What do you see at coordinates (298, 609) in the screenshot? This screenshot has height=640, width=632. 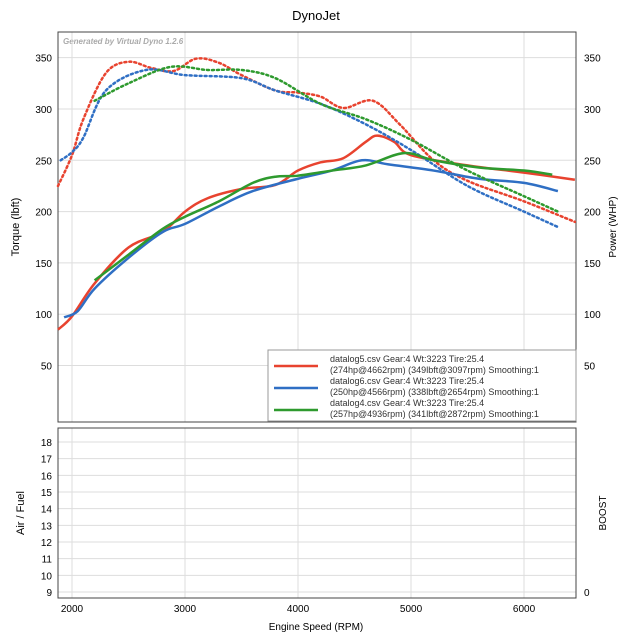 I see `x-tick-label: 4000` at bounding box center [298, 609].